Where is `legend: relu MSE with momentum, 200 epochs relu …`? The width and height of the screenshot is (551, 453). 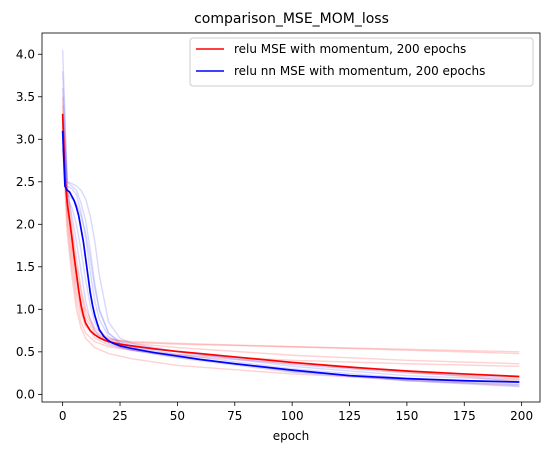
legend: relu MSE with momentum, 200 epochs relu … is located at coordinates (361, 62).